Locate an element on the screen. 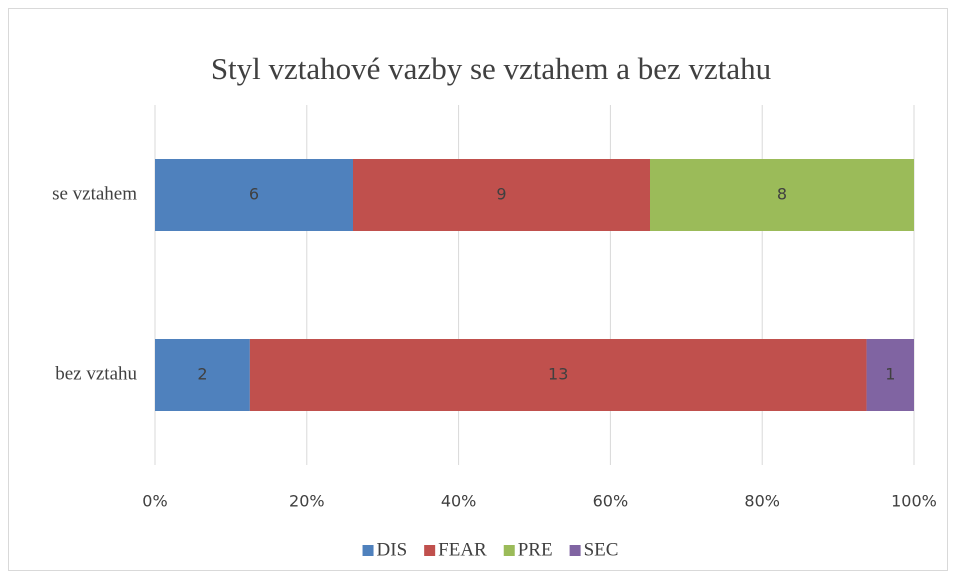 The image size is (956, 579). data-label: 9 is located at coordinates (501, 194).